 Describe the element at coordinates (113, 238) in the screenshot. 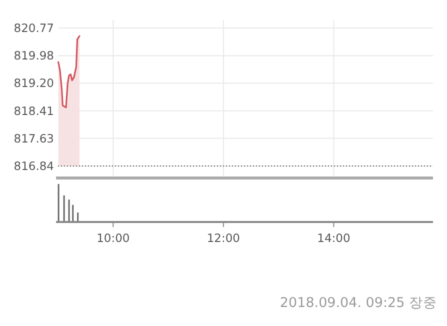

I see `x-tick-label: 10:00` at that location.